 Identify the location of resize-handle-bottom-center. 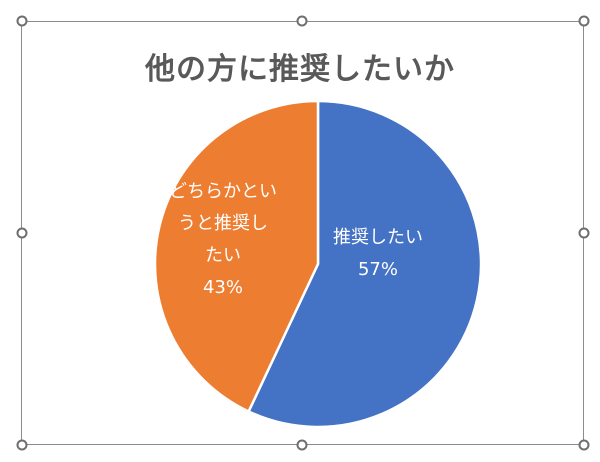
(302, 445).